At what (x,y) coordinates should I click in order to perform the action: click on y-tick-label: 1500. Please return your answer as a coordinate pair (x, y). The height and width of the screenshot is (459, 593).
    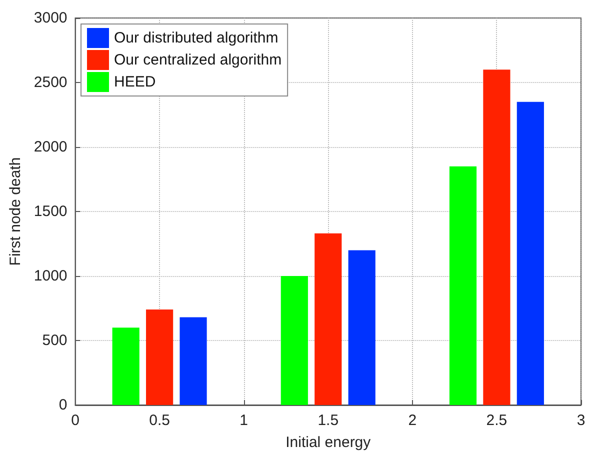
    Looking at the image, I should click on (51, 211).